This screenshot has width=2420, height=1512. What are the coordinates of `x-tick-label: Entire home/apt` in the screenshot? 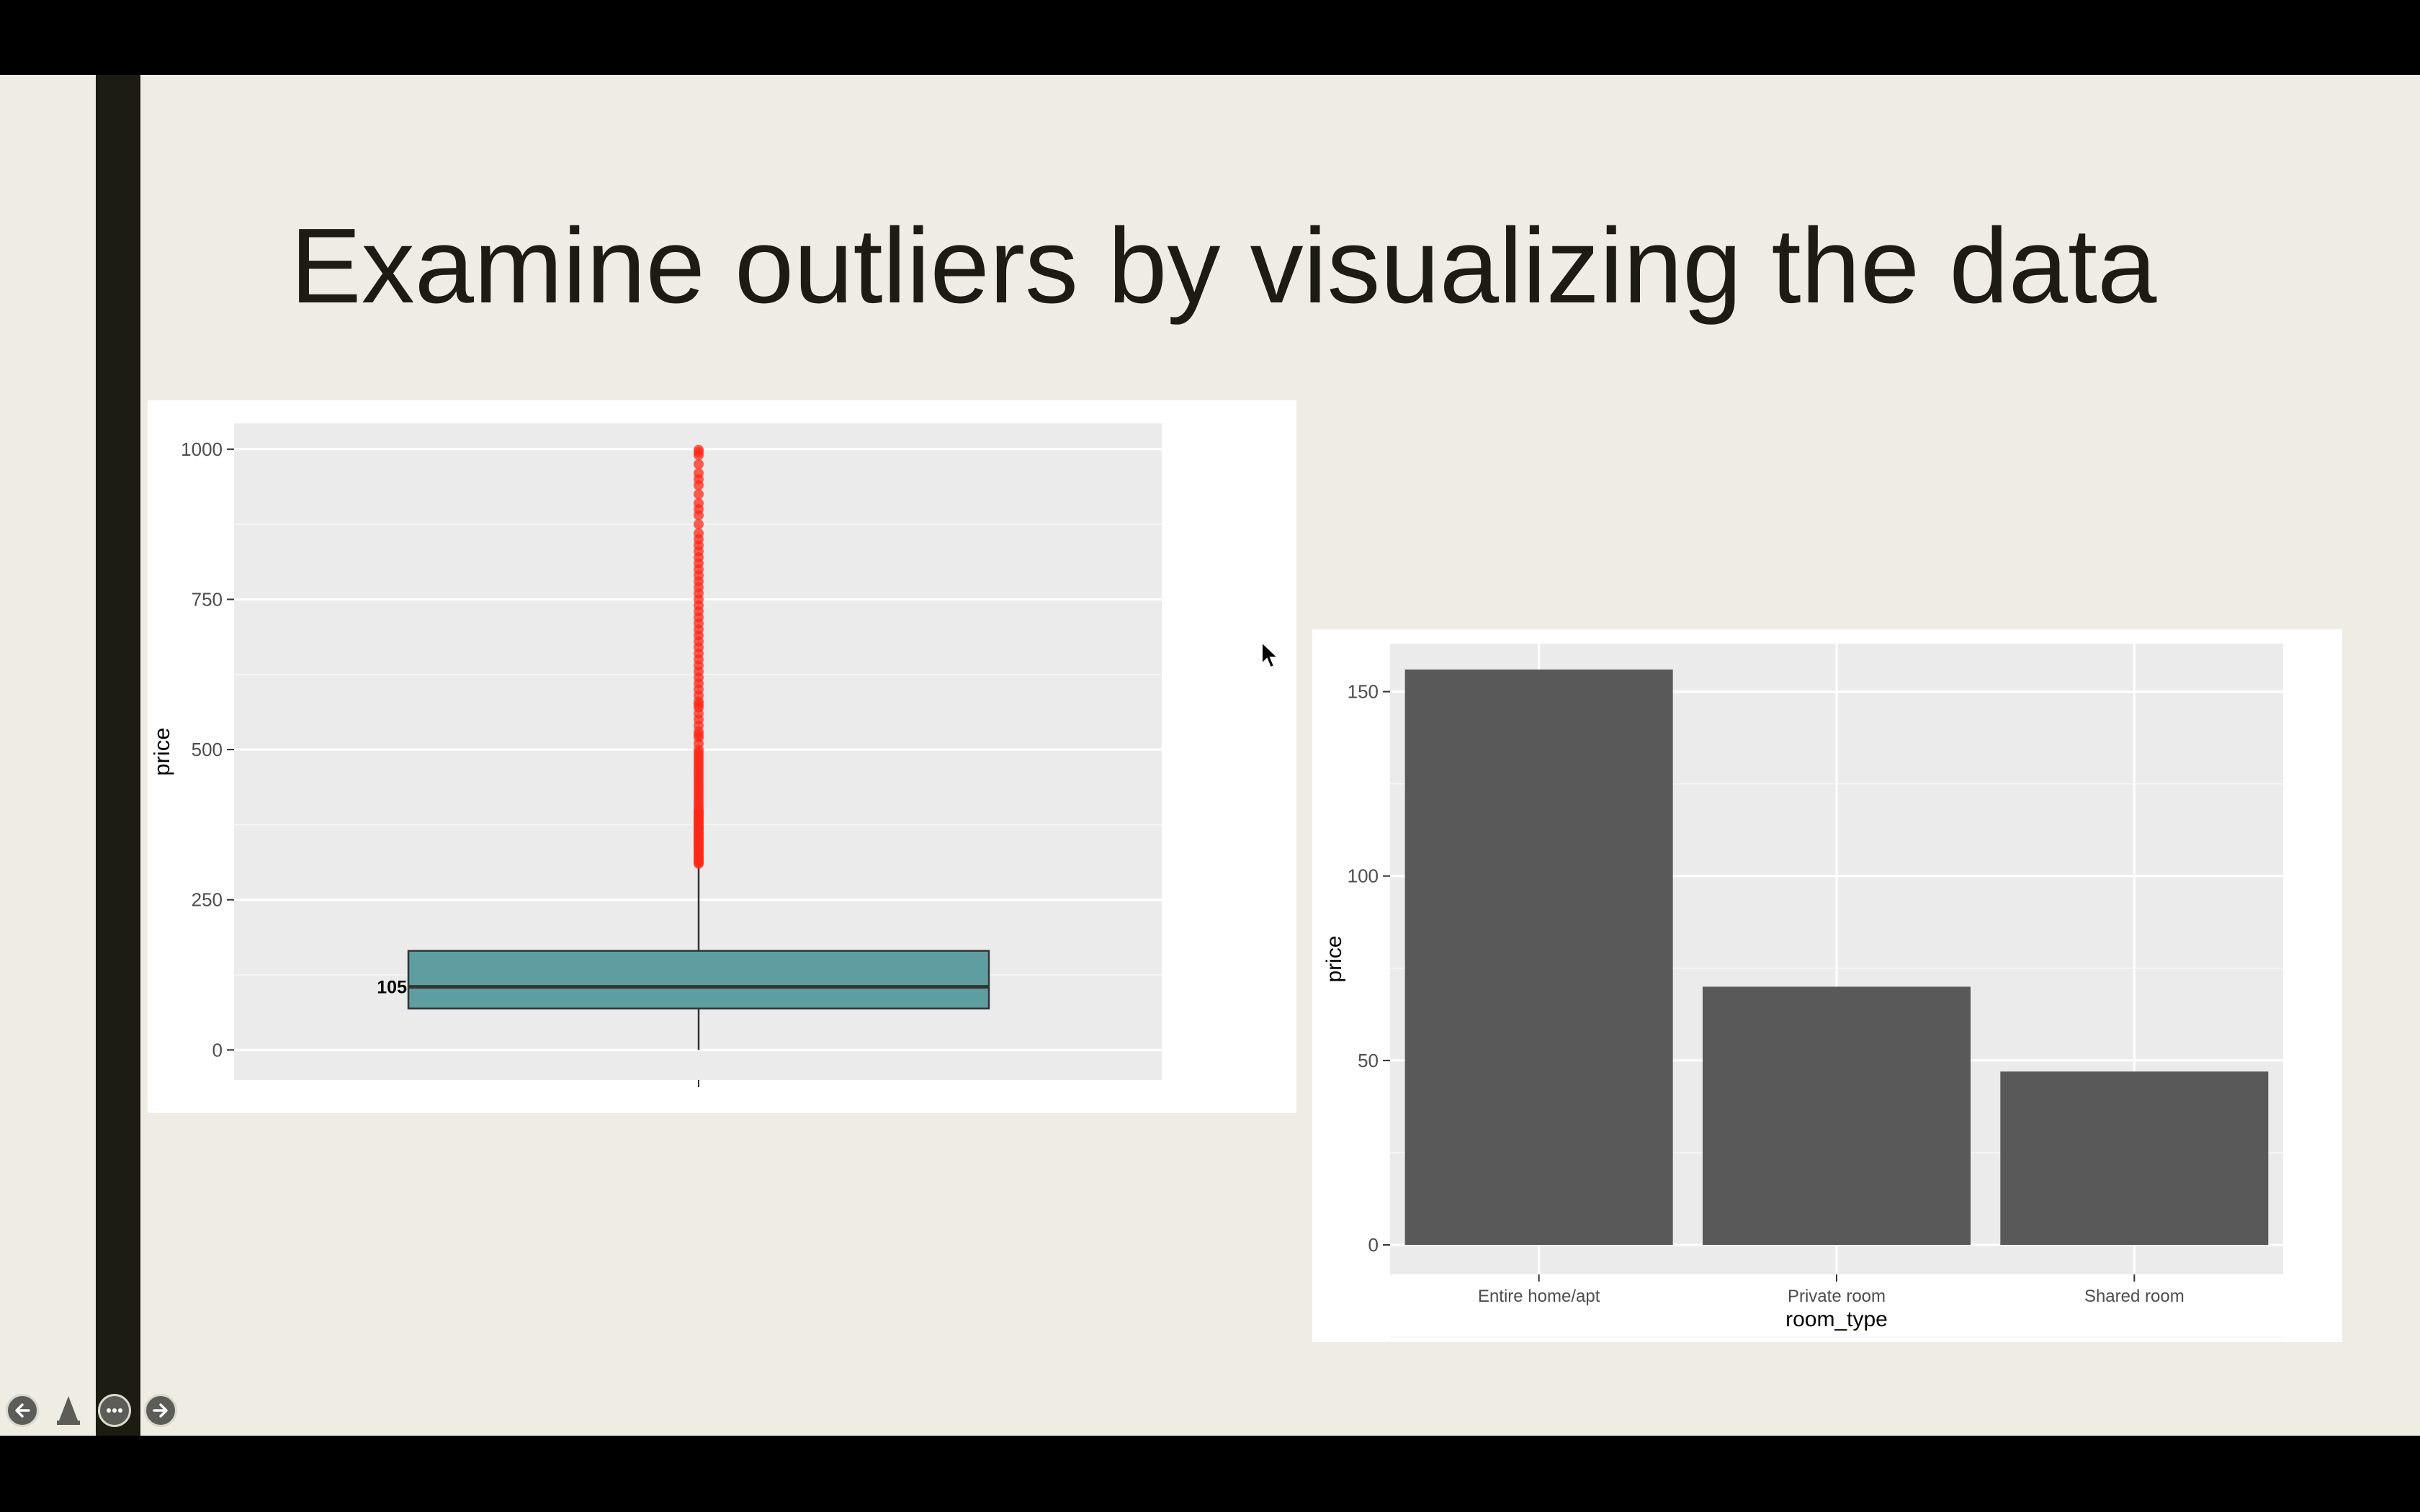 It's located at (1539, 1296).